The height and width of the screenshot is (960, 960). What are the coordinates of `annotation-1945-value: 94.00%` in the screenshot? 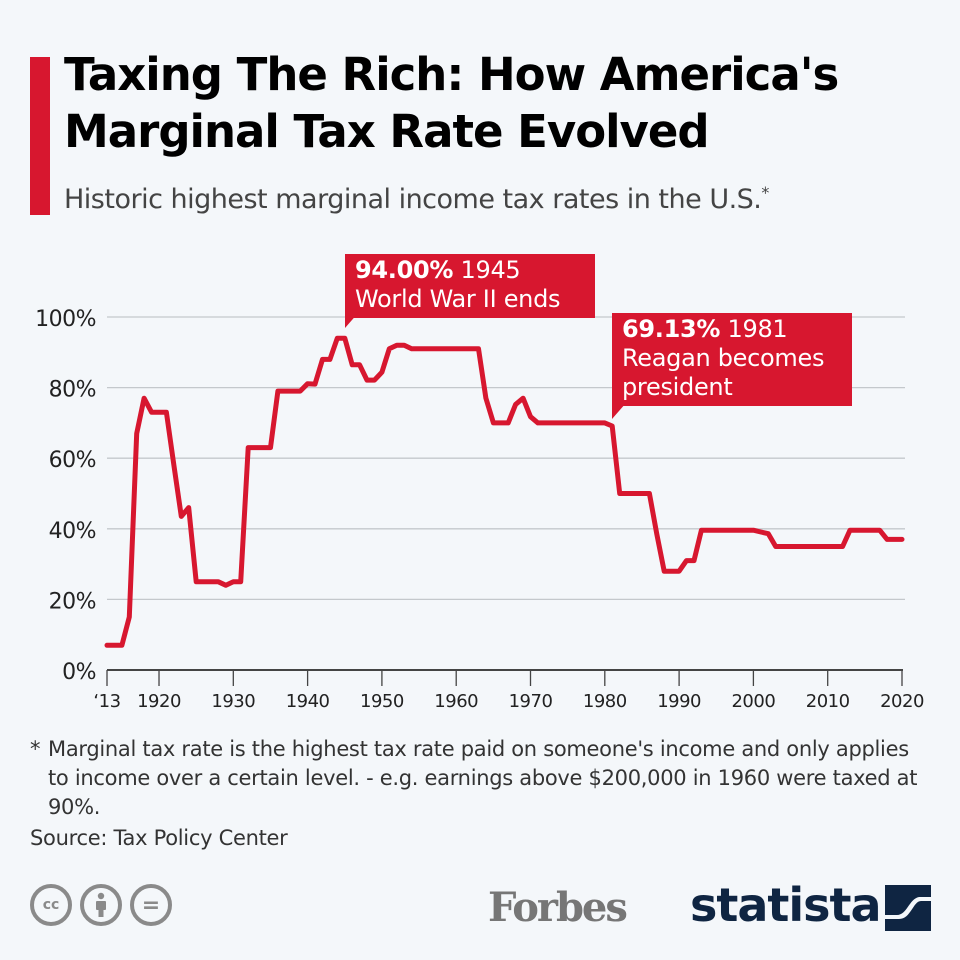 It's located at (404, 270).